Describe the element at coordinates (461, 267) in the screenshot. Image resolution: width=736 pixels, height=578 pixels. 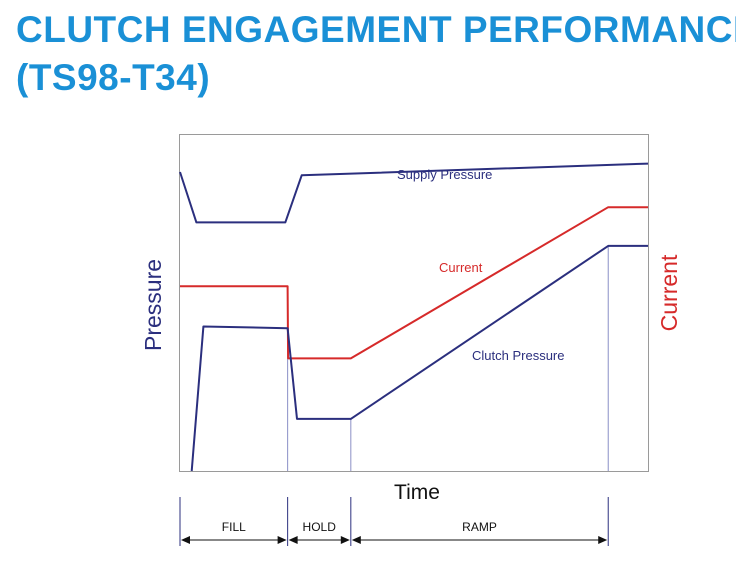
I see `series-label-current: Current` at that location.